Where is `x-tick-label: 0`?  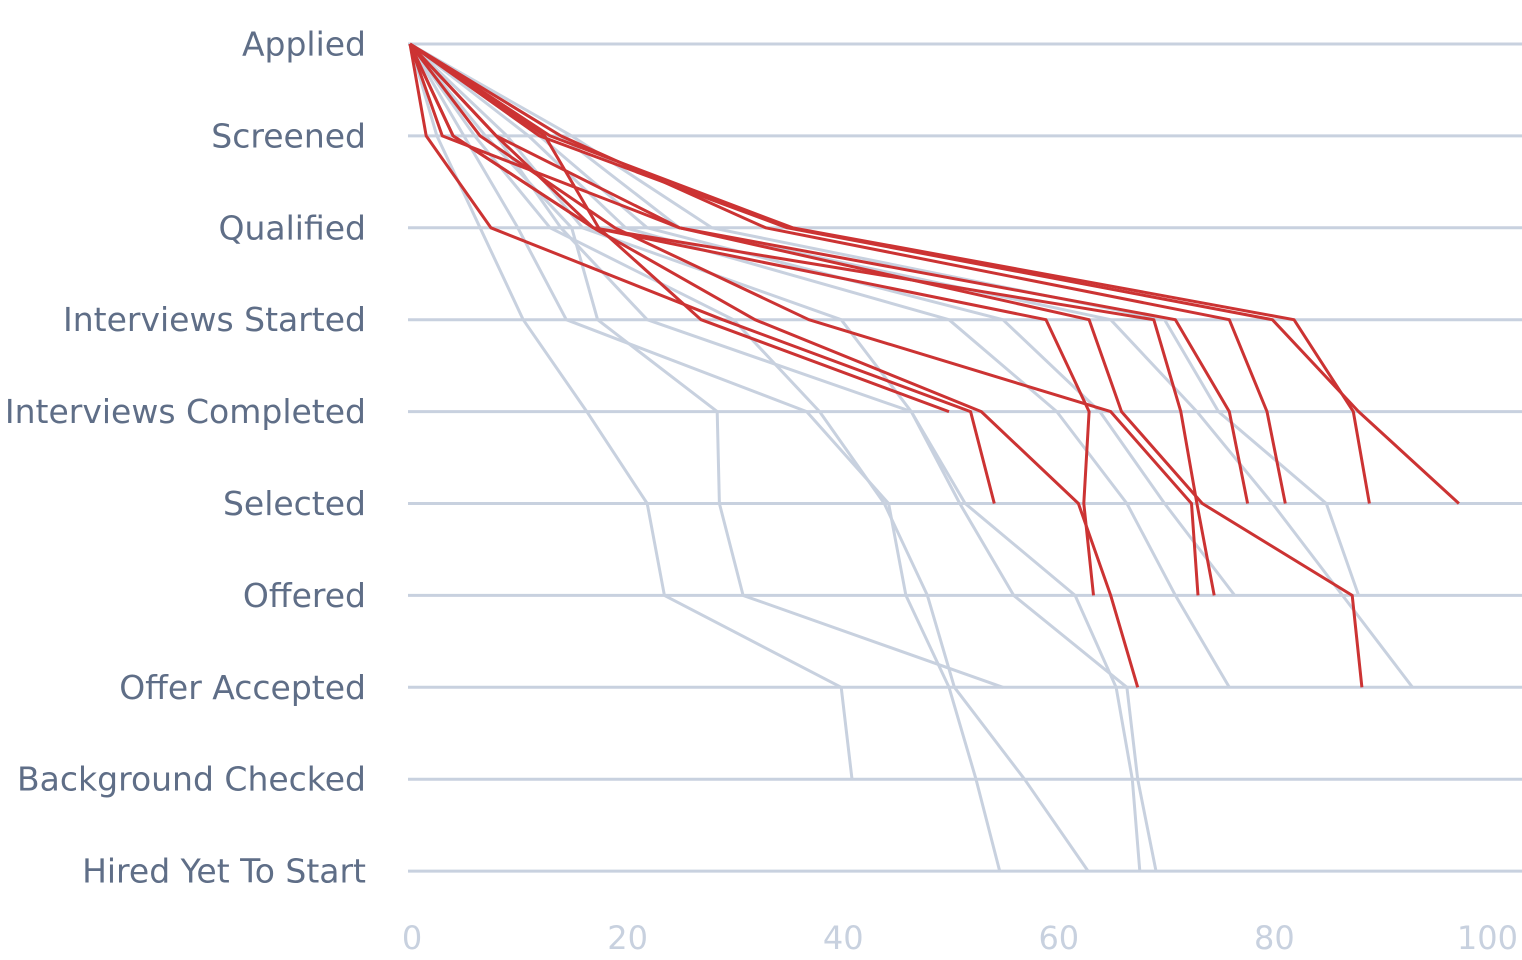 x-tick-label: 0 is located at coordinates (412, 938).